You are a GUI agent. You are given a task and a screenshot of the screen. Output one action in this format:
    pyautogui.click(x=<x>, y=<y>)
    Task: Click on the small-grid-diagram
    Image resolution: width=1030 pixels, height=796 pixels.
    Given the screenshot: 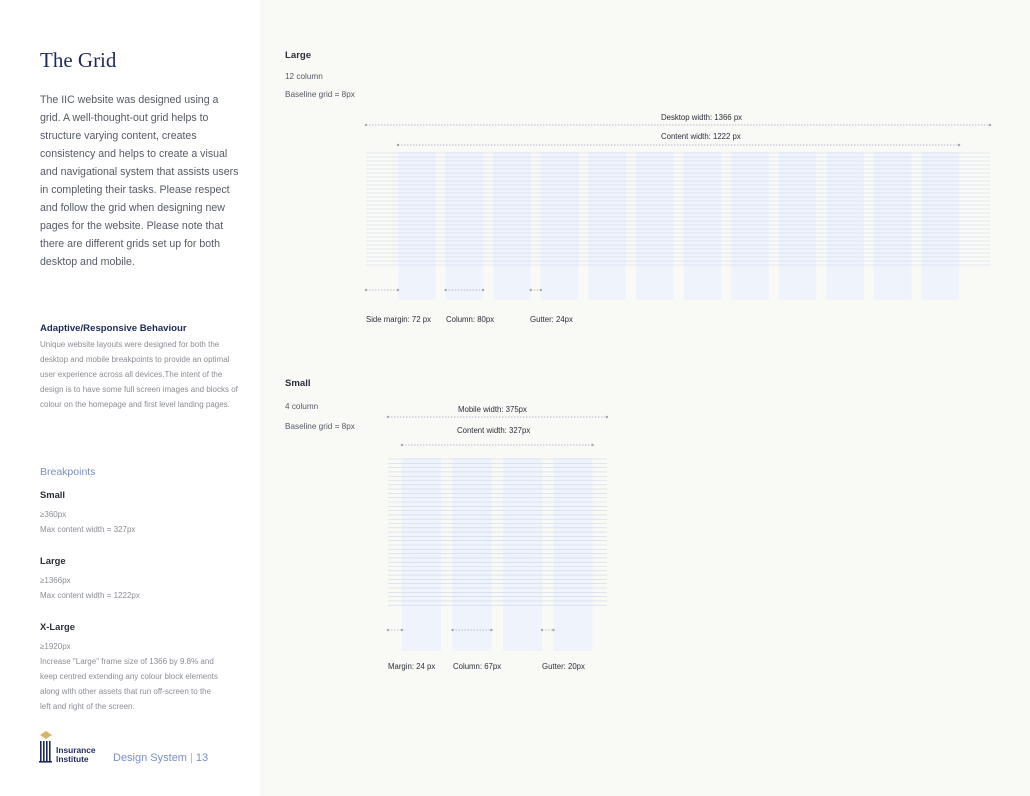 What is the action you would take?
    pyautogui.click(x=497, y=533)
    